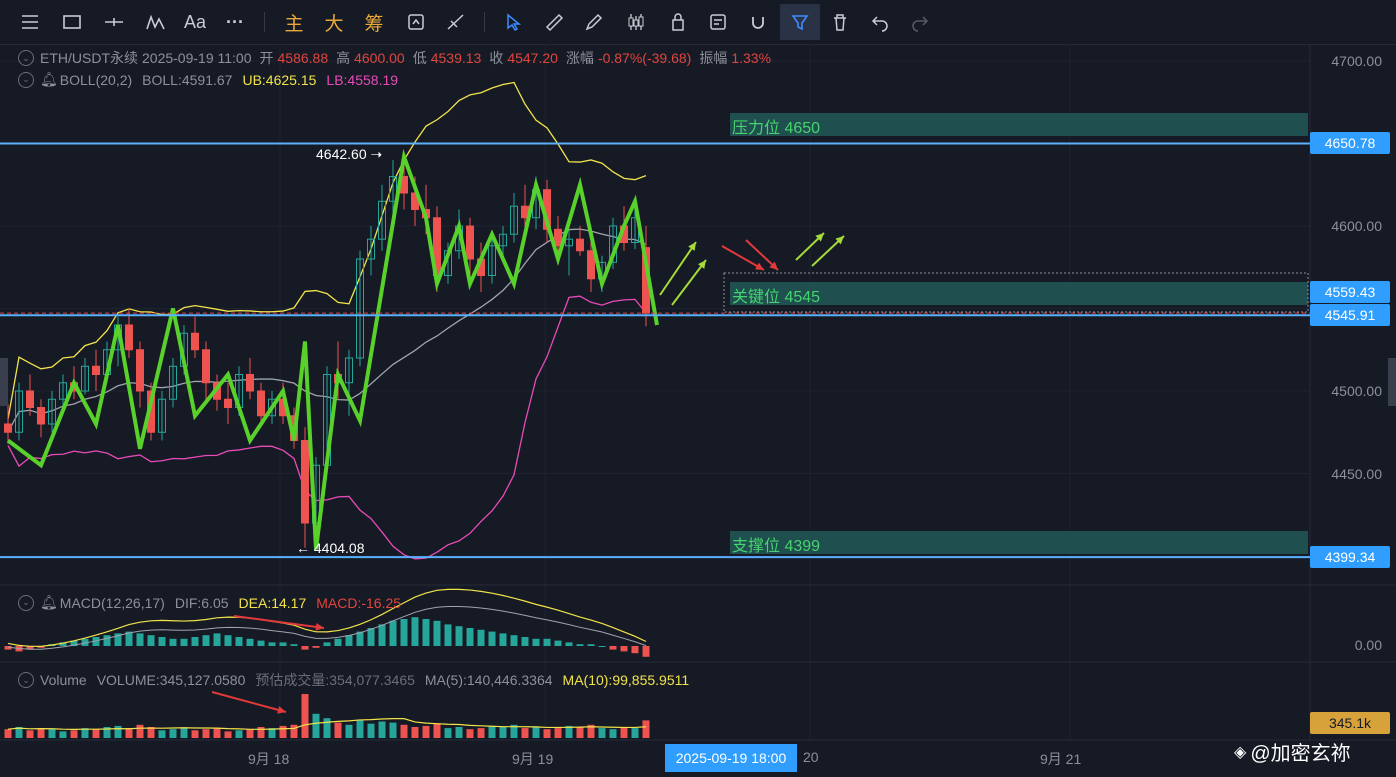  What do you see at coordinates (96, 79) in the screenshot?
I see `boll-name: BOLL(20,2)` at bounding box center [96, 79].